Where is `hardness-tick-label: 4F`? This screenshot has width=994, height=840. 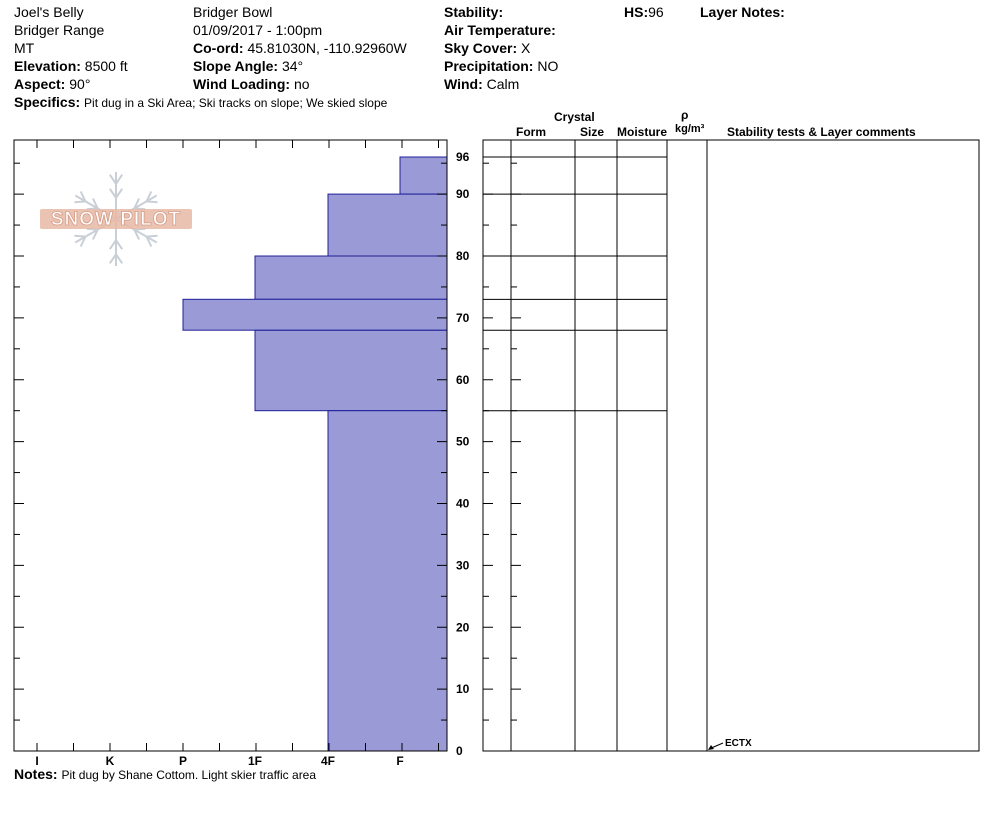
hardness-tick-label: 4F is located at coordinates (328, 761).